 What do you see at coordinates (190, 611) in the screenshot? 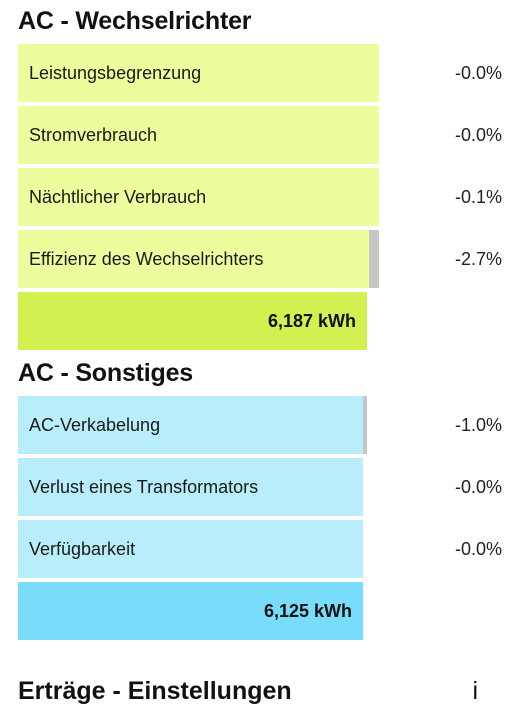
I see `total-ac-other: 6,125 kWh` at bounding box center [190, 611].